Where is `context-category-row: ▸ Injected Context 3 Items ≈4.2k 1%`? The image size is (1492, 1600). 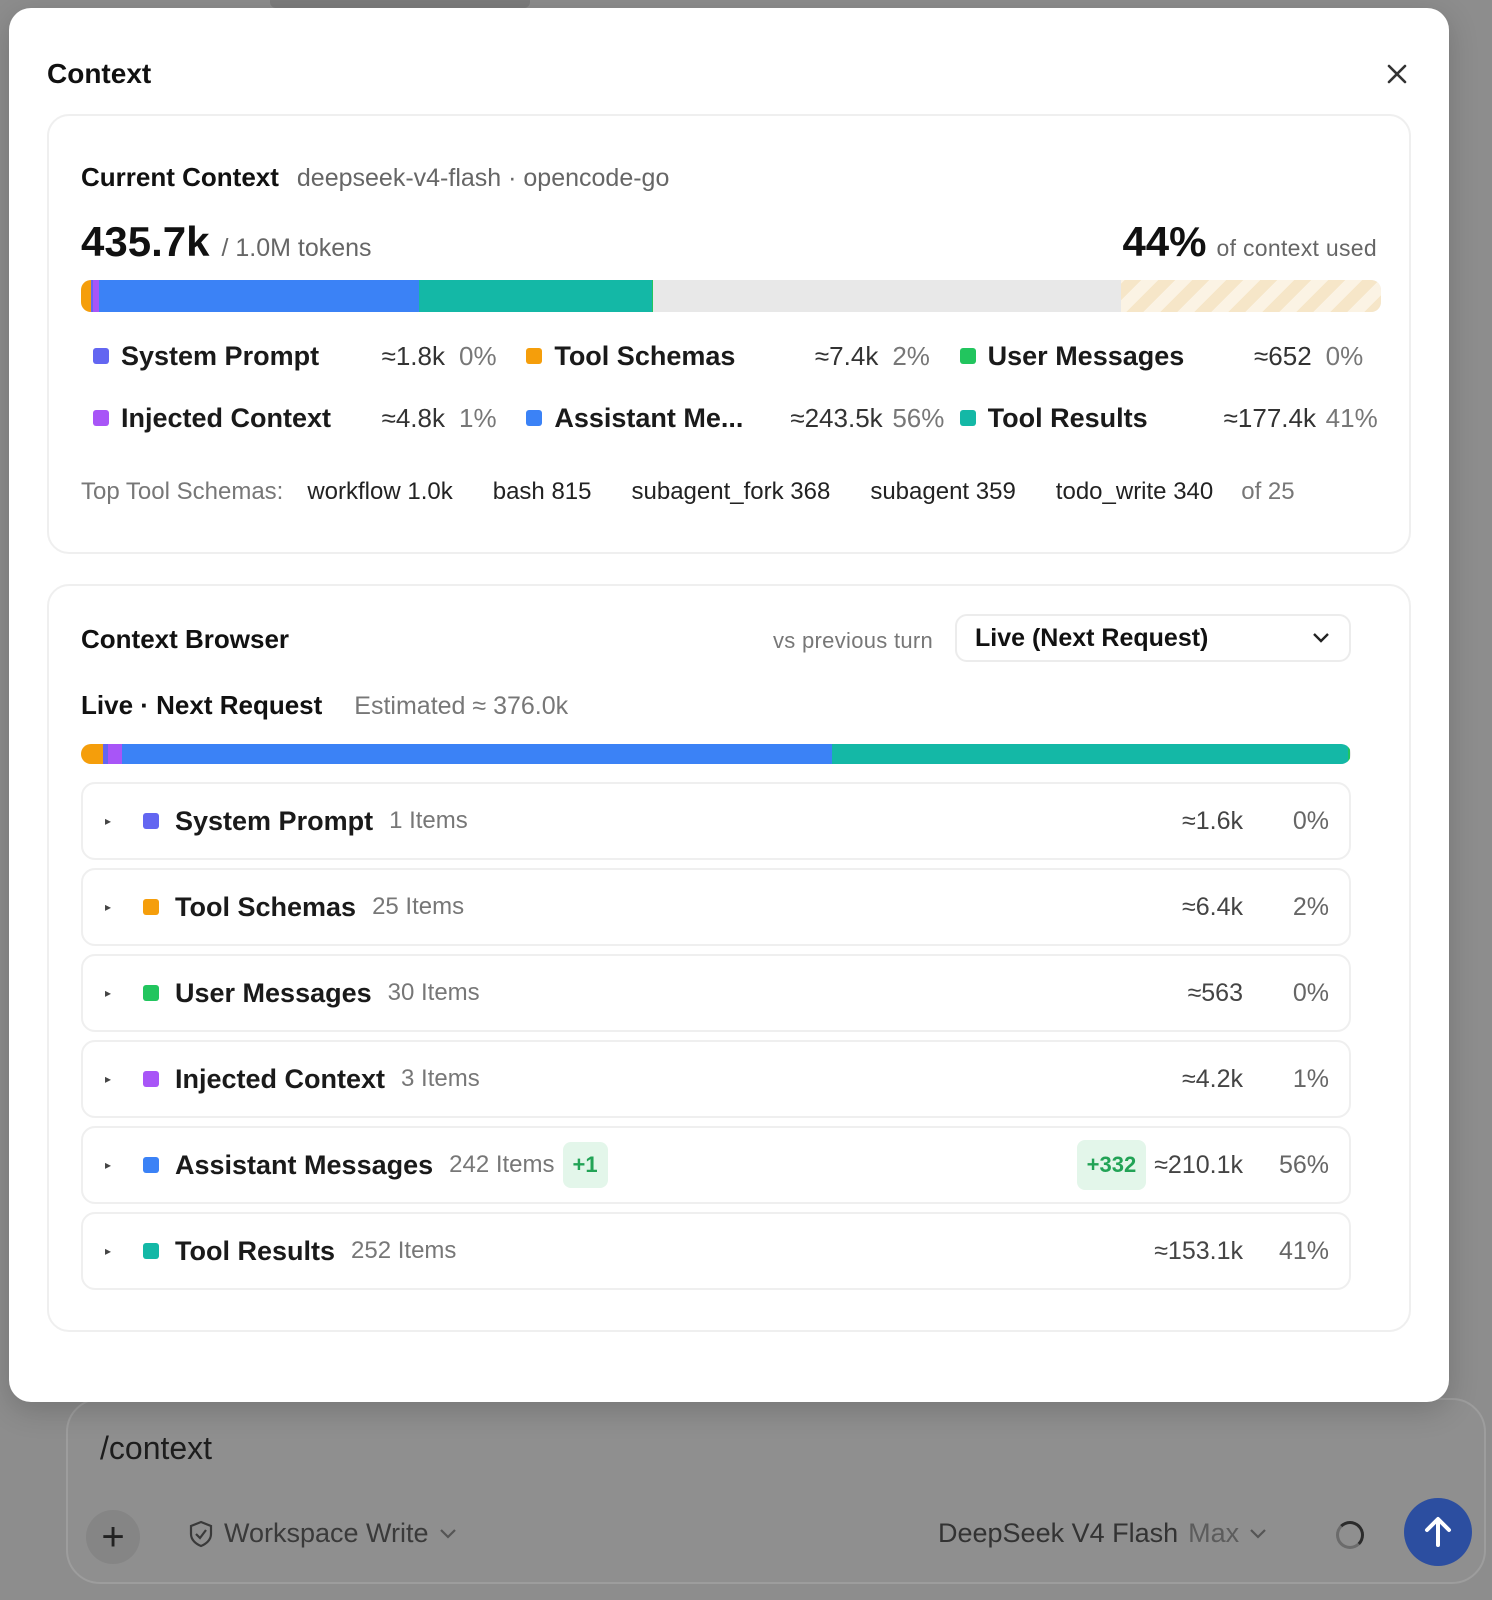
context-category-row: ▸ Injected Context 3 Items ≈4.2k 1% is located at coordinates (716, 1079).